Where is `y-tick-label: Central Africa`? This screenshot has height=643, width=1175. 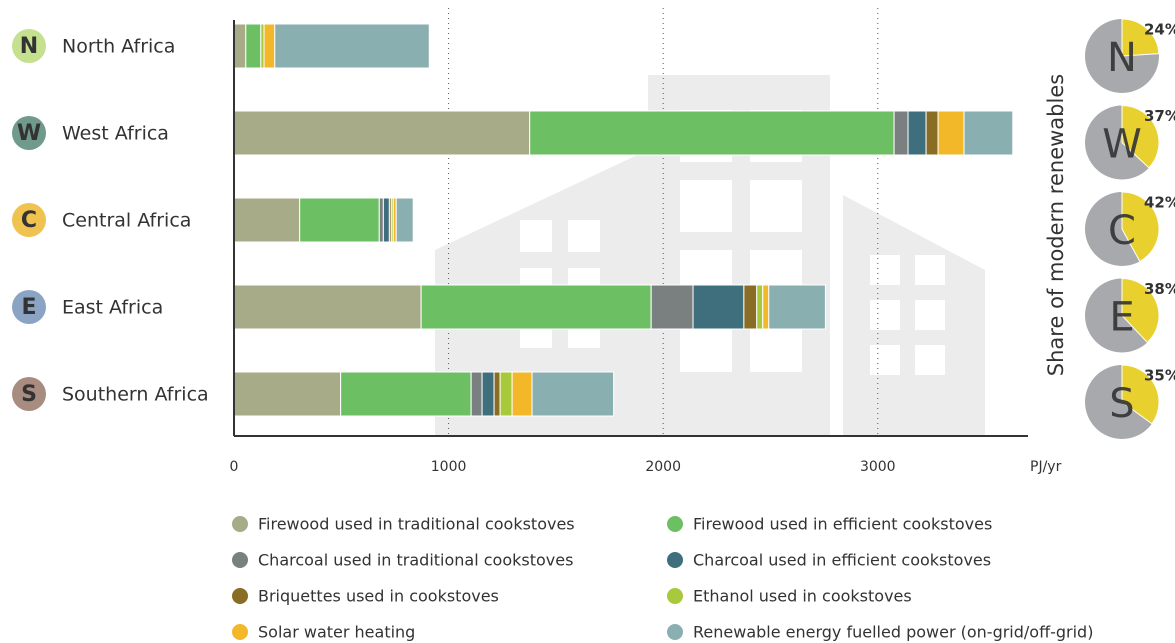 y-tick-label: Central Africa is located at coordinates (126, 221).